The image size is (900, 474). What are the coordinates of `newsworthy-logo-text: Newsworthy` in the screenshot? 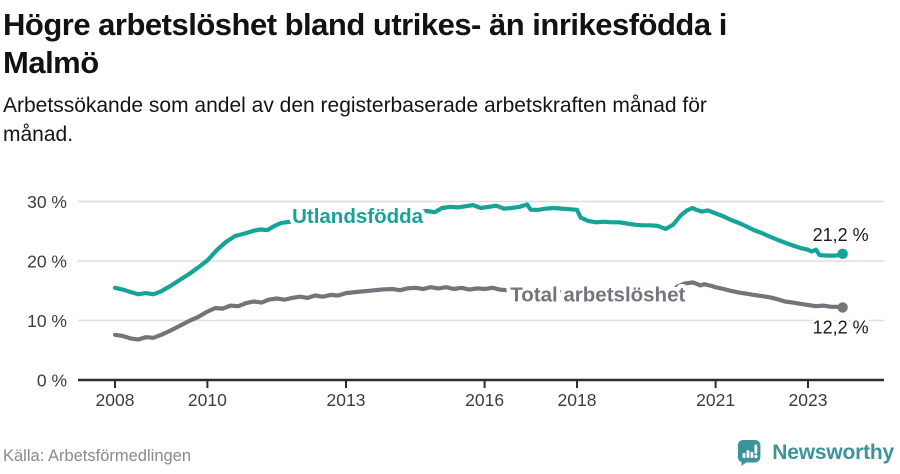 It's located at (833, 452).